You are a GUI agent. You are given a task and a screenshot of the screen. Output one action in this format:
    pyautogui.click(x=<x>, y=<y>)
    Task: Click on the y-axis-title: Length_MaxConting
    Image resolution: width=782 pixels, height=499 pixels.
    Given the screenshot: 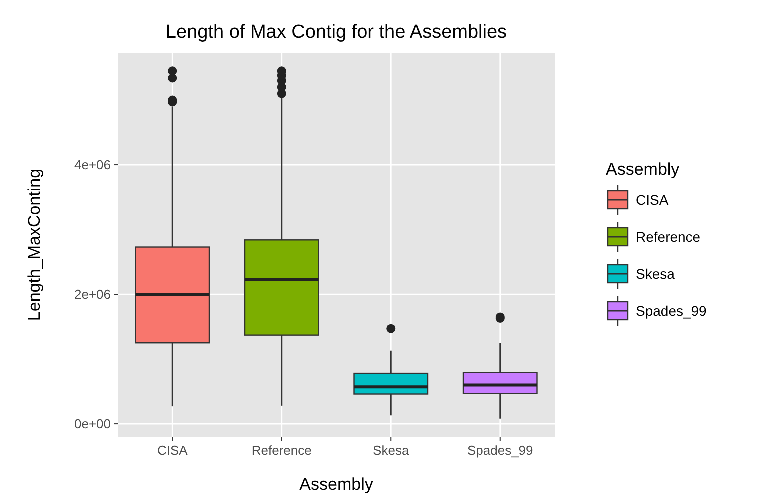 What is the action you would take?
    pyautogui.click(x=34, y=245)
    